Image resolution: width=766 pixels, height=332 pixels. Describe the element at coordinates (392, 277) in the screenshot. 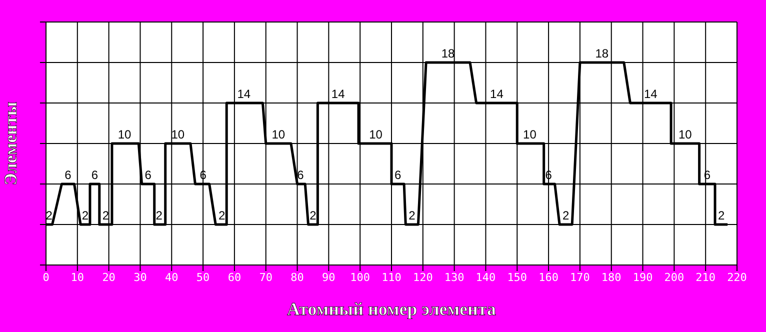

I see `x-tick-label: 110` at that location.